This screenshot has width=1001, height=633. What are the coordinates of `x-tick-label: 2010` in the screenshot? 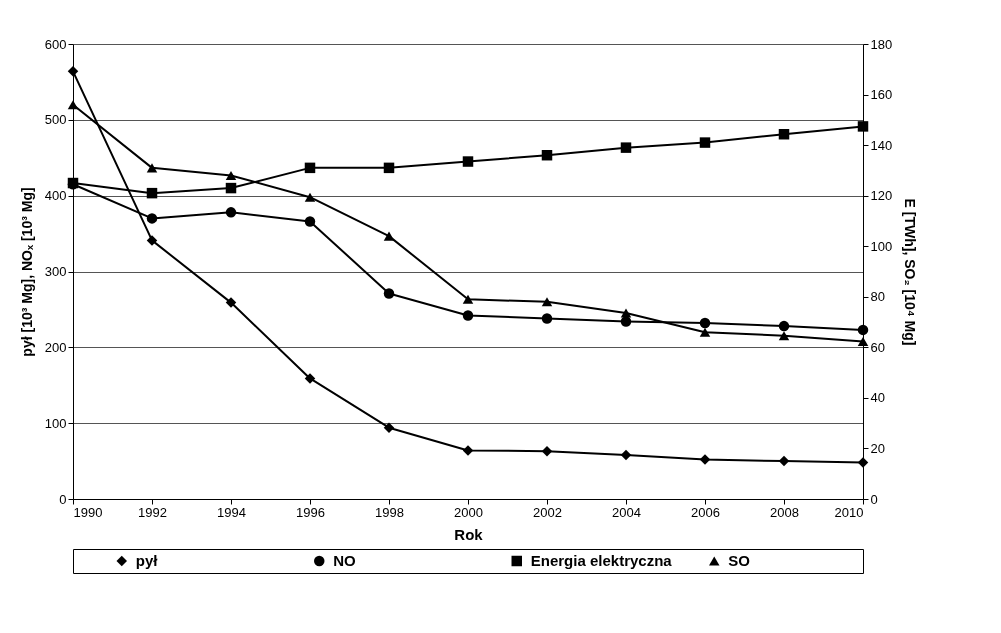 It's located at (849, 512).